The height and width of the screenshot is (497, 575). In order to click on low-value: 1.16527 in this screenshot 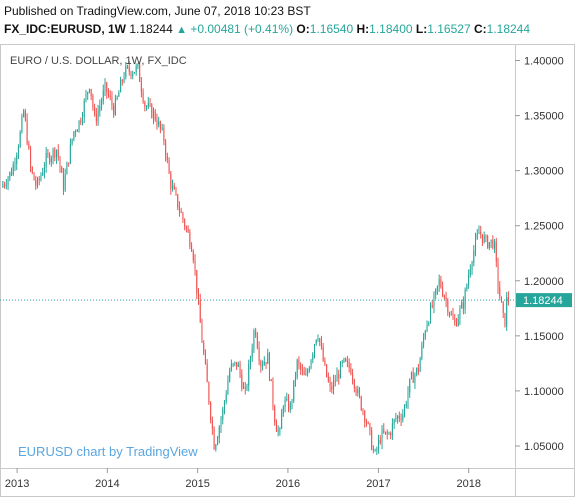, I will do `click(449, 29)`.